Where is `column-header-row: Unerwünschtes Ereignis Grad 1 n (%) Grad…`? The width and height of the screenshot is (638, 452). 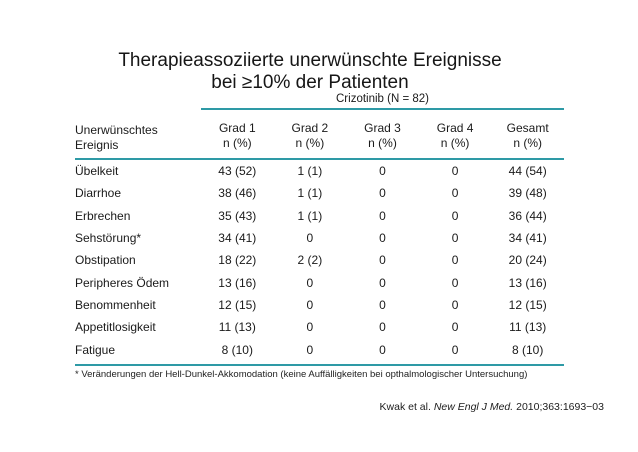 column-header-row: Unerwünschtes Ereignis Grad 1 n (%) Grad… is located at coordinates (319, 134).